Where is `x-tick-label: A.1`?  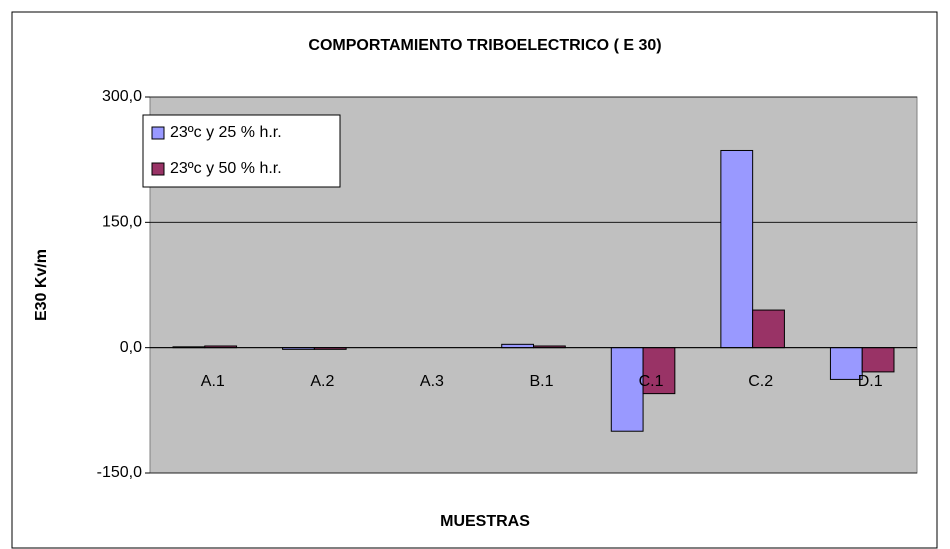 x-tick-label: A.1 is located at coordinates (213, 381).